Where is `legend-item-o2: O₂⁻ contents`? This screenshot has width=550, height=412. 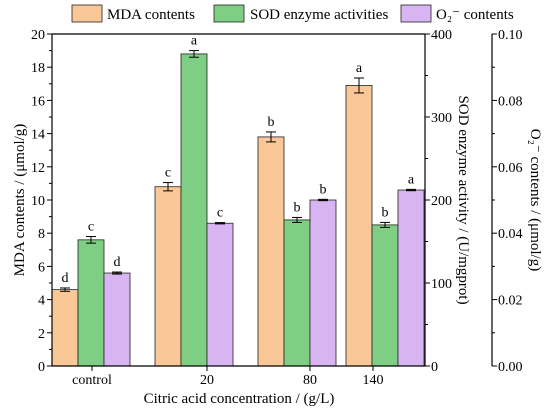 legend-item-o2: O₂⁻ contents is located at coordinates (457, 13).